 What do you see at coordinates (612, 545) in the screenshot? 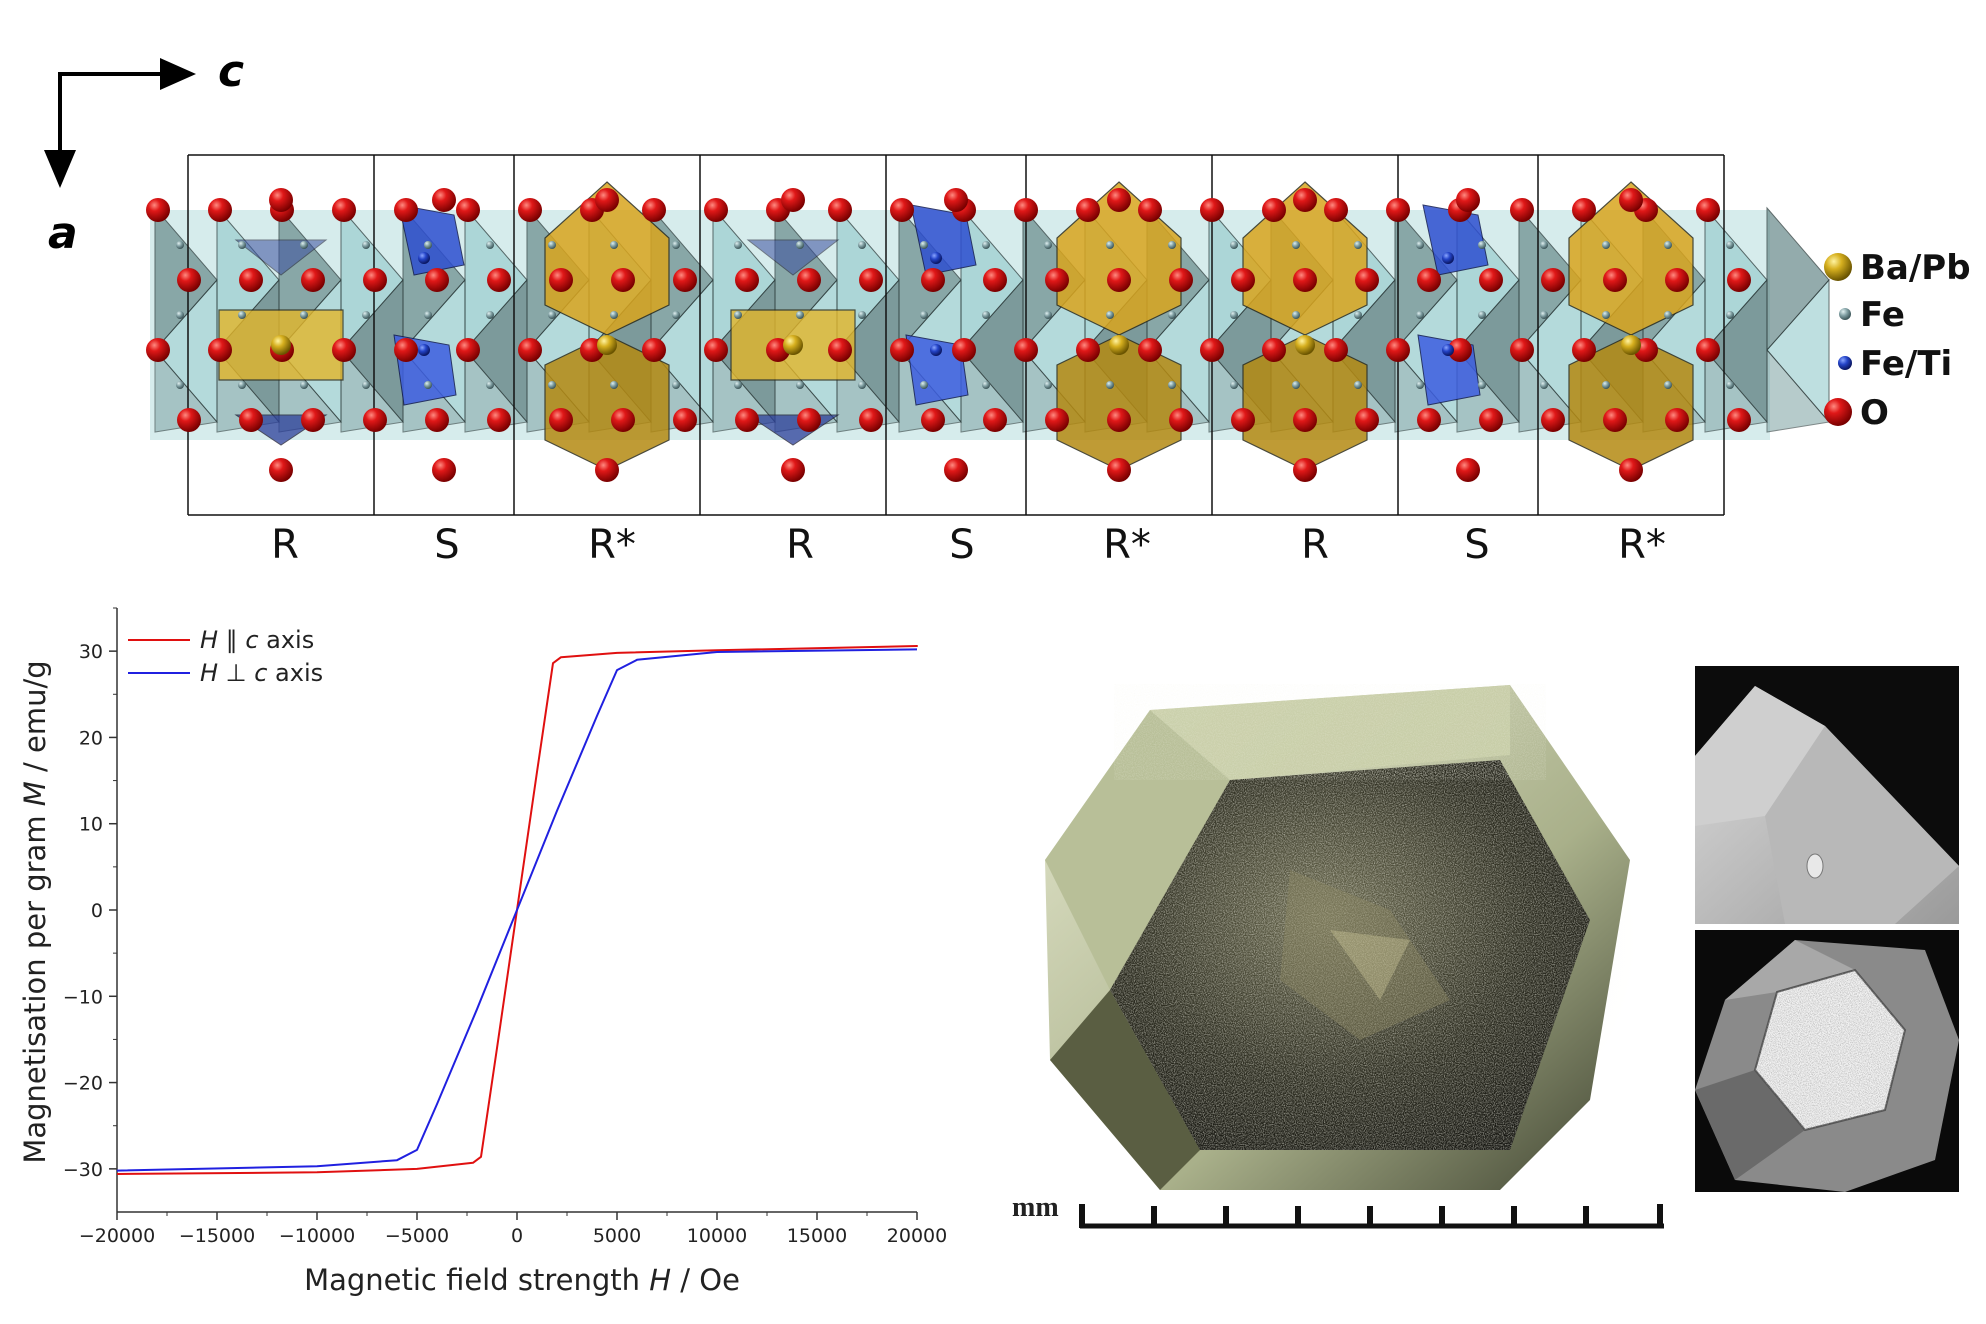
I see `block-label-3: R*` at bounding box center [612, 545].